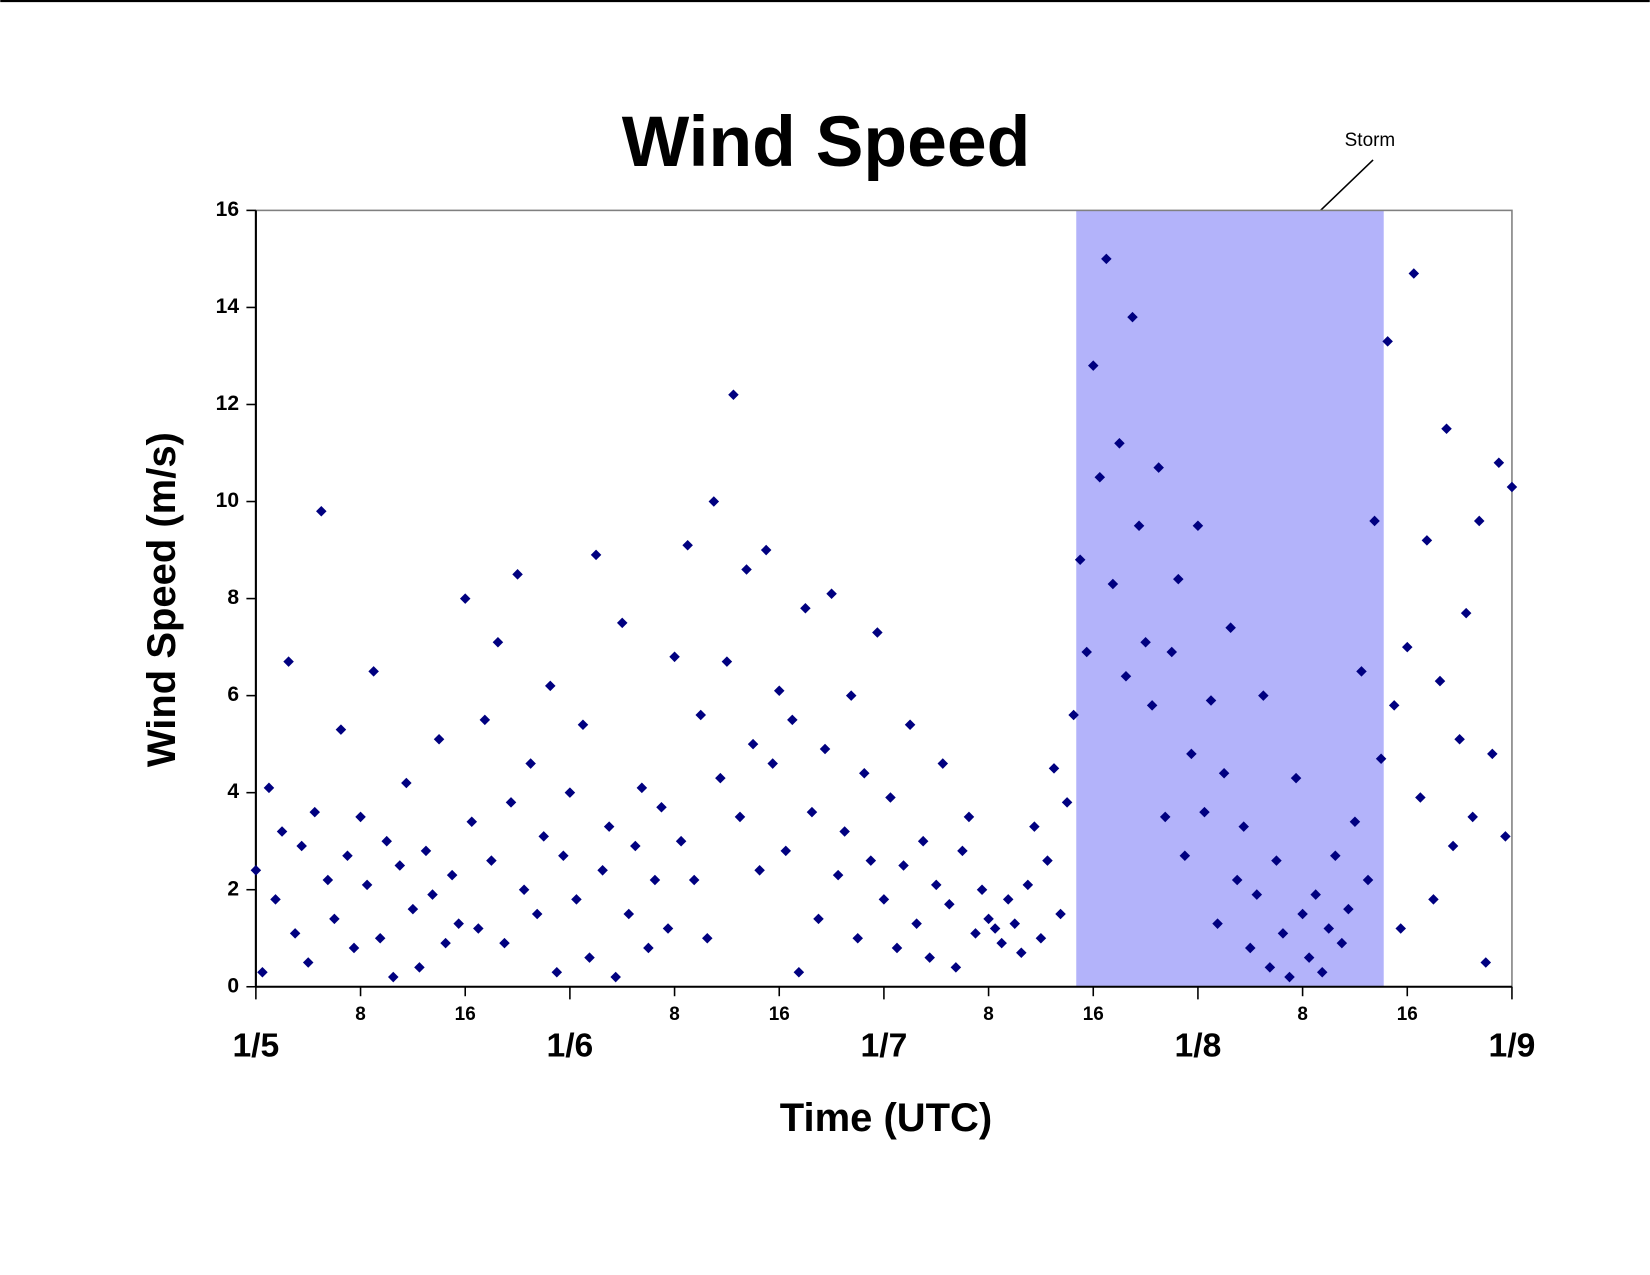  Describe the element at coordinates (227, 500) in the screenshot. I see `y-tick-label: 10` at that location.